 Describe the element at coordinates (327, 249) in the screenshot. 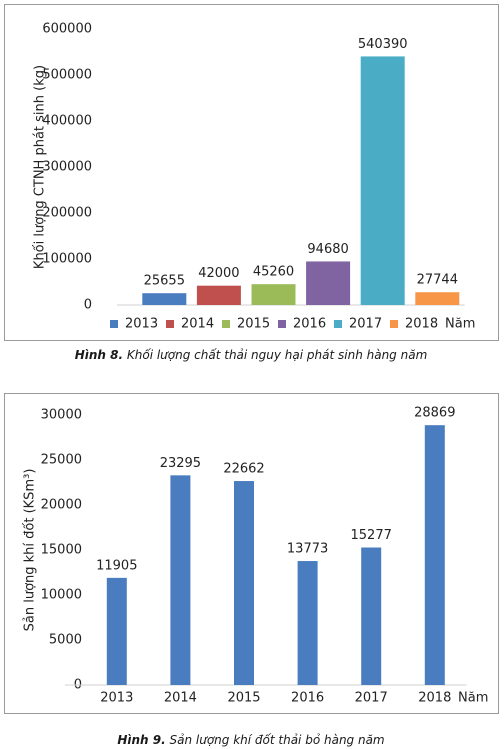

I see `value-label: 94680` at that location.